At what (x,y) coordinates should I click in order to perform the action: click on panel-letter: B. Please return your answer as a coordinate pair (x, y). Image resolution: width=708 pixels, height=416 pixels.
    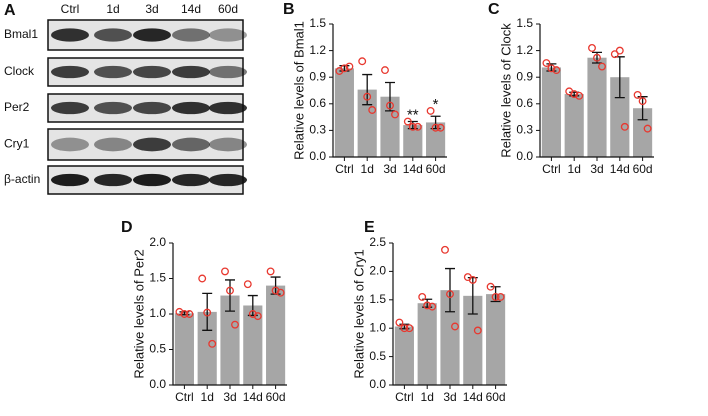
    Looking at the image, I should click on (289, 9).